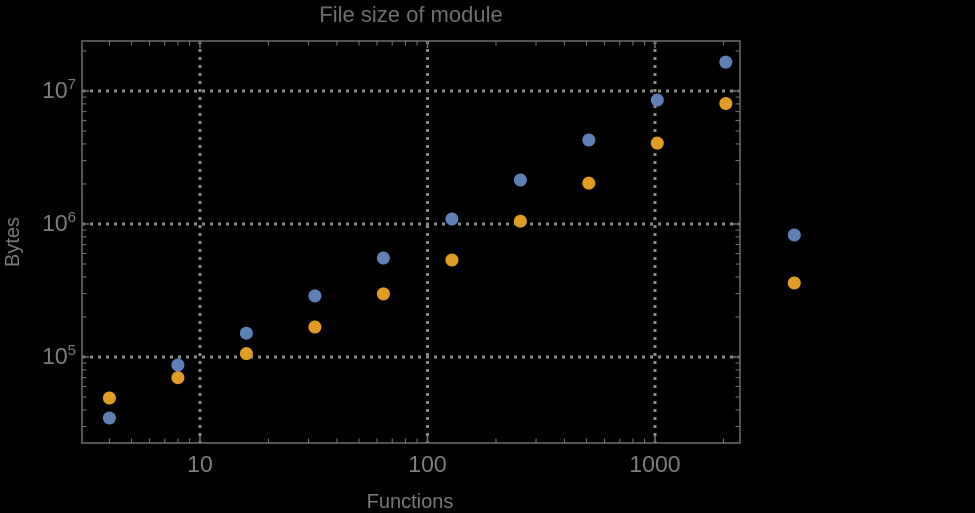 This screenshot has height=513, width=975. What do you see at coordinates (200, 464) in the screenshot?
I see `x-tick-label: 10` at bounding box center [200, 464].